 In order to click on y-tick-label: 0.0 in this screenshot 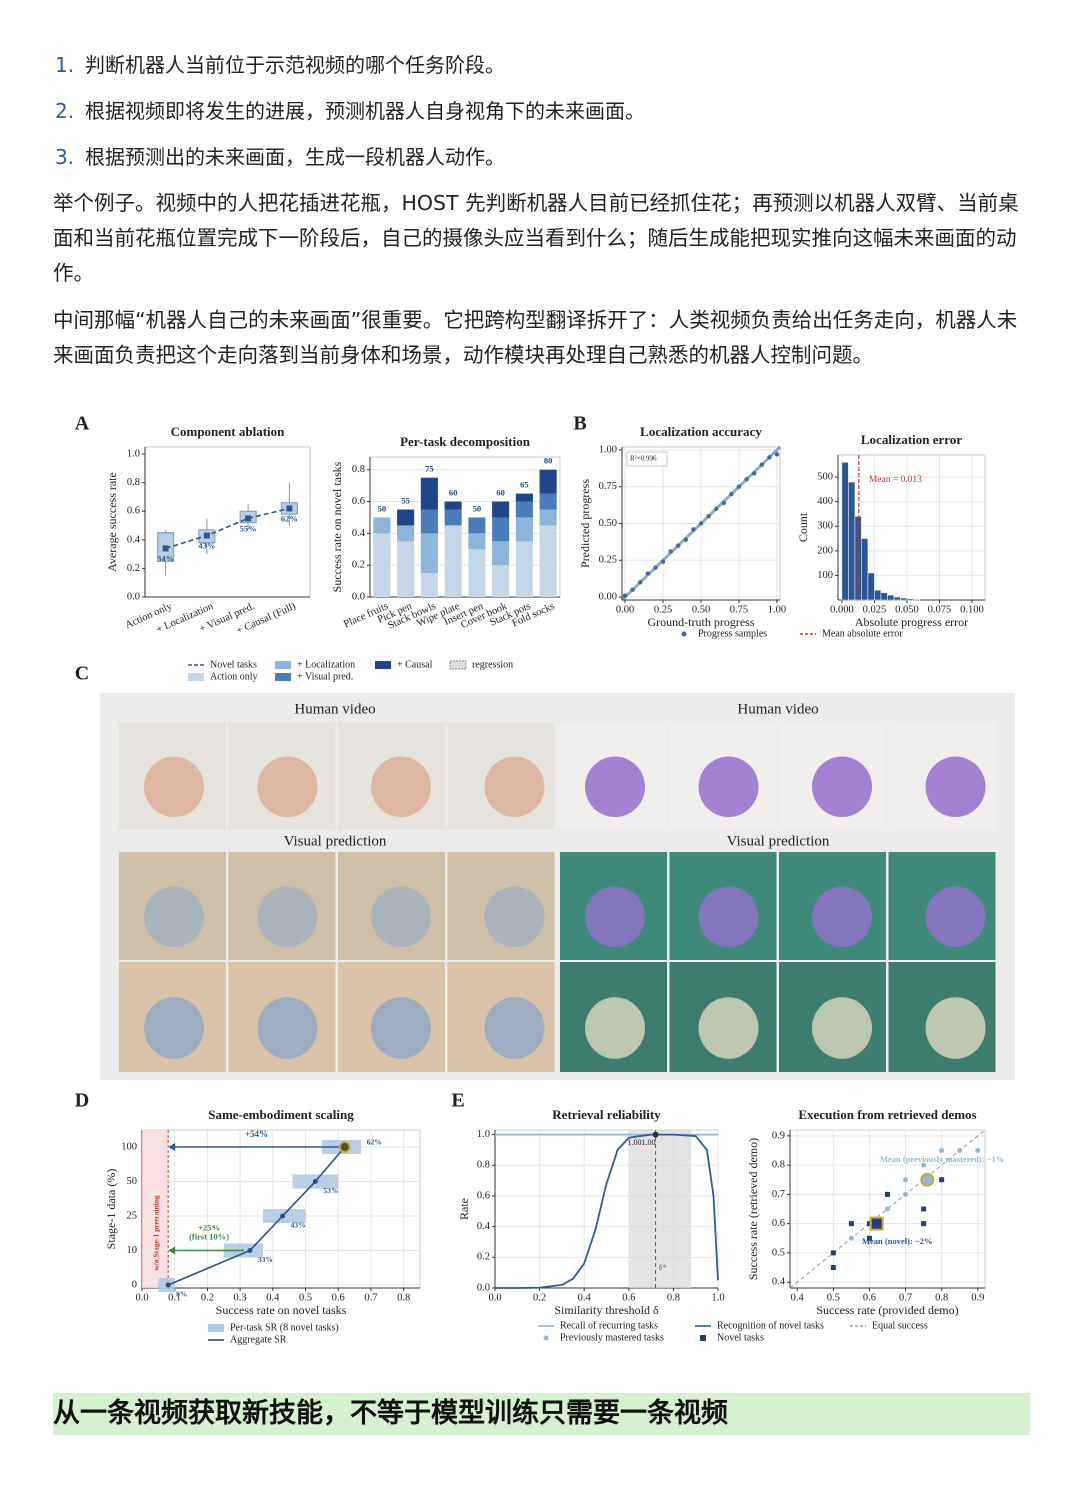, I will do `click(483, 1287)`.